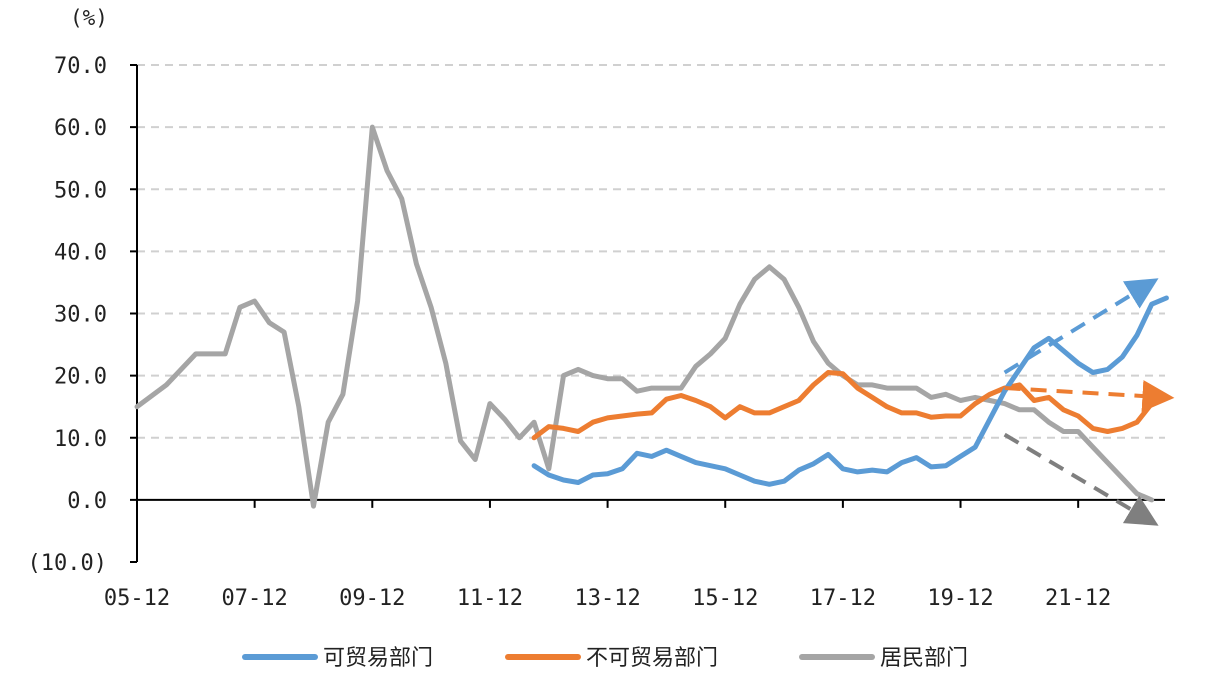  What do you see at coordinates (843, 598) in the screenshot?
I see `x-tick-label: 17-12` at bounding box center [843, 598].